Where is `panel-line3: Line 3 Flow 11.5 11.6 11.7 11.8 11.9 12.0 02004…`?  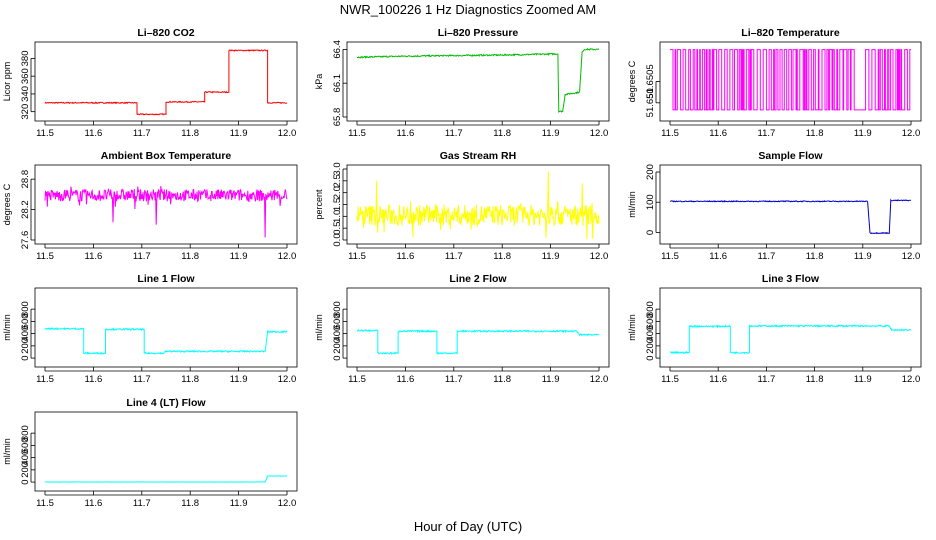 panel-line3: Line 3 Flow 11.5 11.6 11.7 11.8 11.9 12.0 02004… is located at coordinates (774, 329).